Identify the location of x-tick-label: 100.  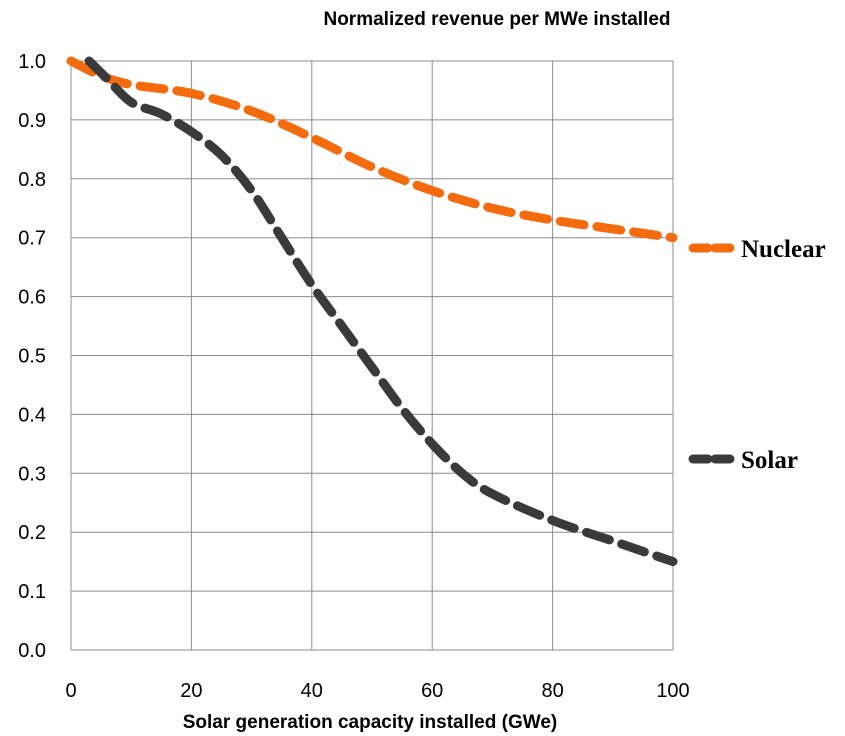
(672, 691).